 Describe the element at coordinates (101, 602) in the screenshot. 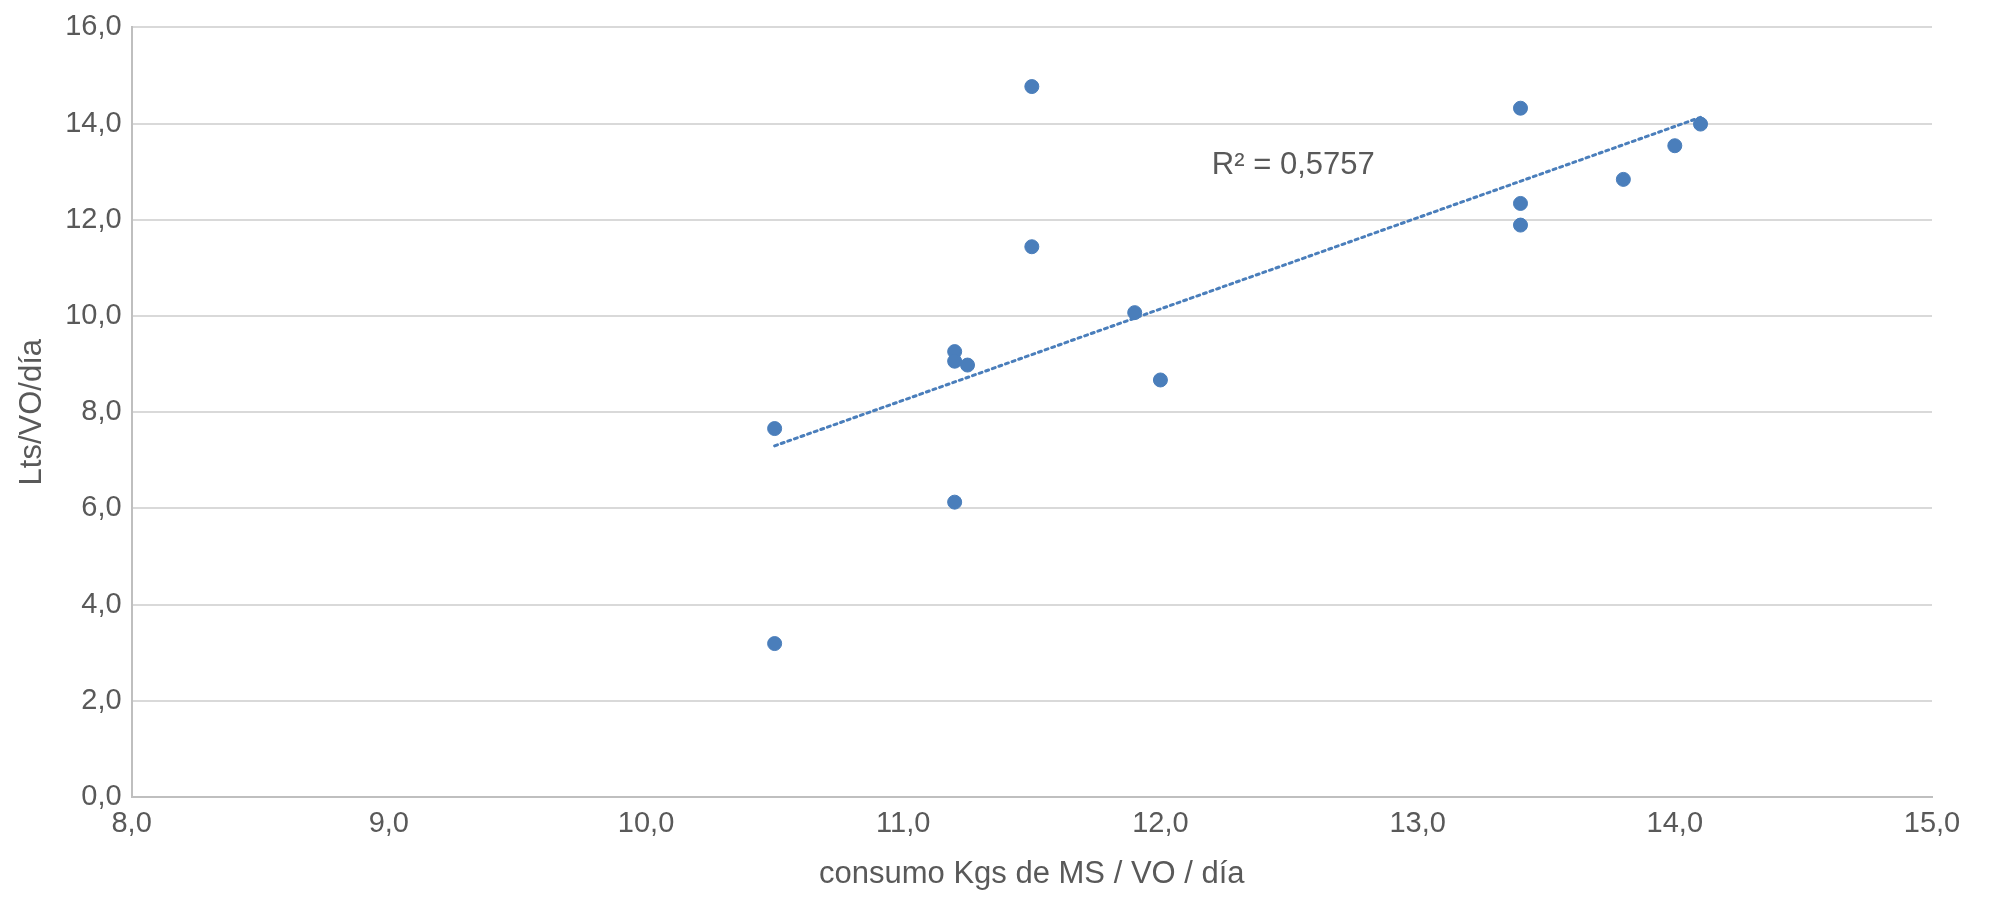

I see `y-tick-label: 4,0` at that location.